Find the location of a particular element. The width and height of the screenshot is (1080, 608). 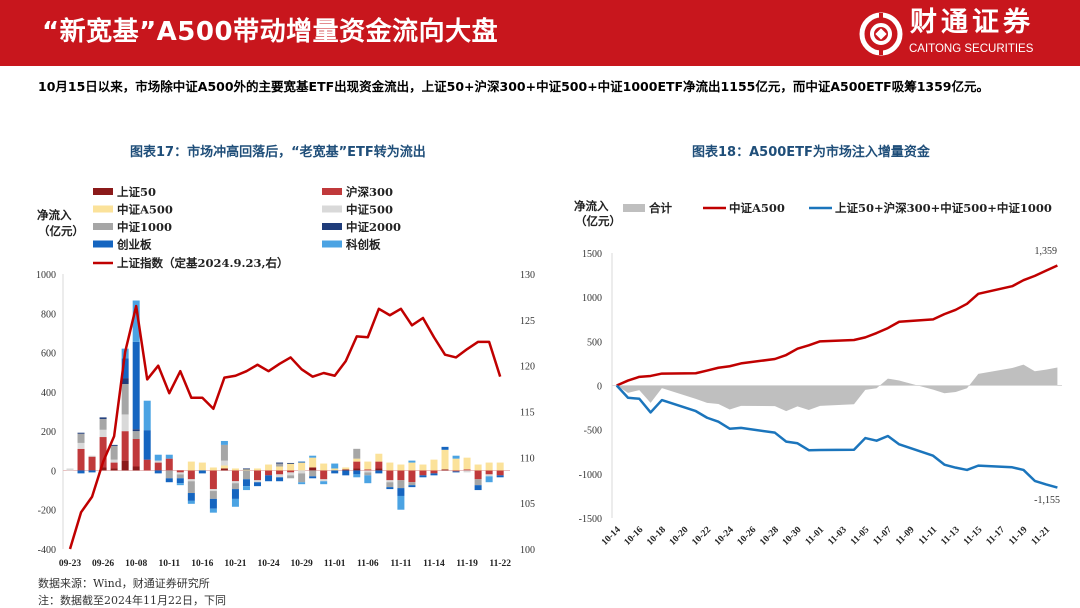

bar-segment-创业板-10-09 is located at coordinates (147, 445).